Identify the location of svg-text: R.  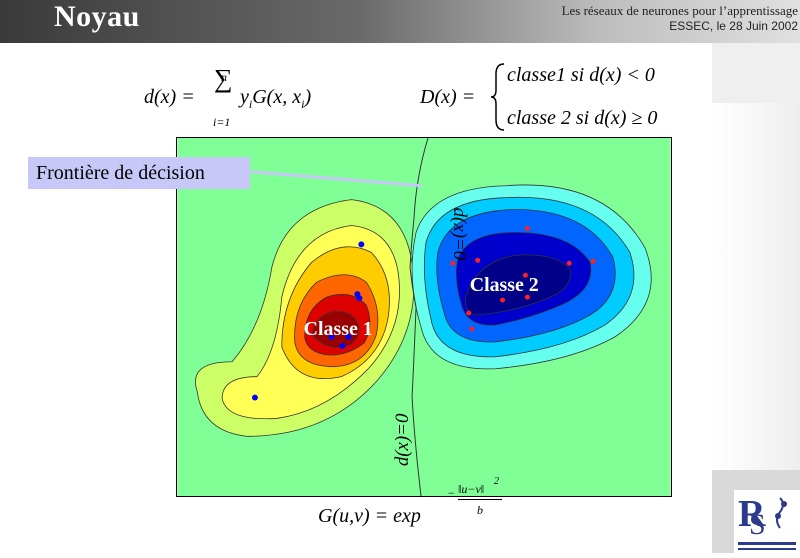
(752, 514).